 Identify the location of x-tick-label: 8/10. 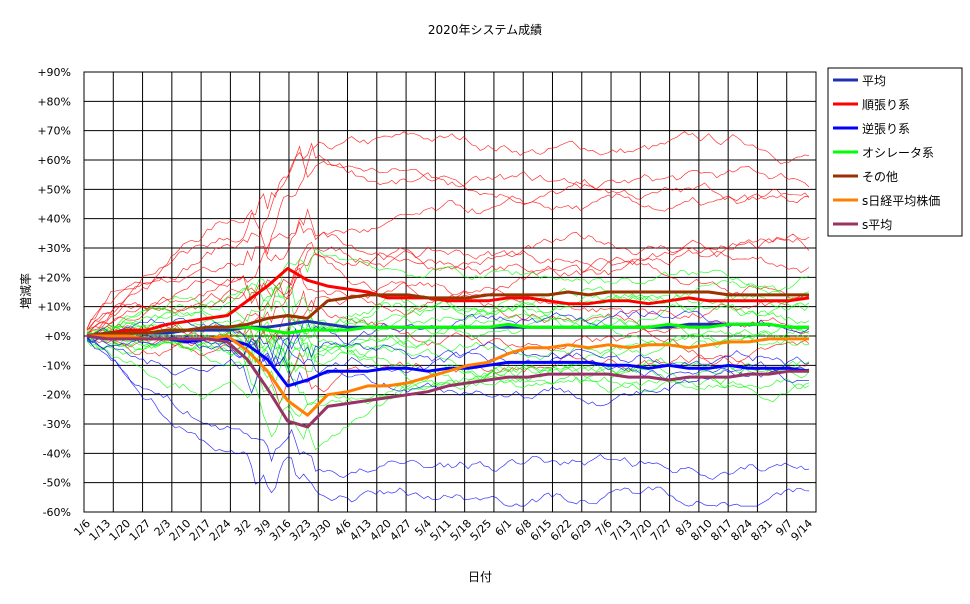
(701, 530).